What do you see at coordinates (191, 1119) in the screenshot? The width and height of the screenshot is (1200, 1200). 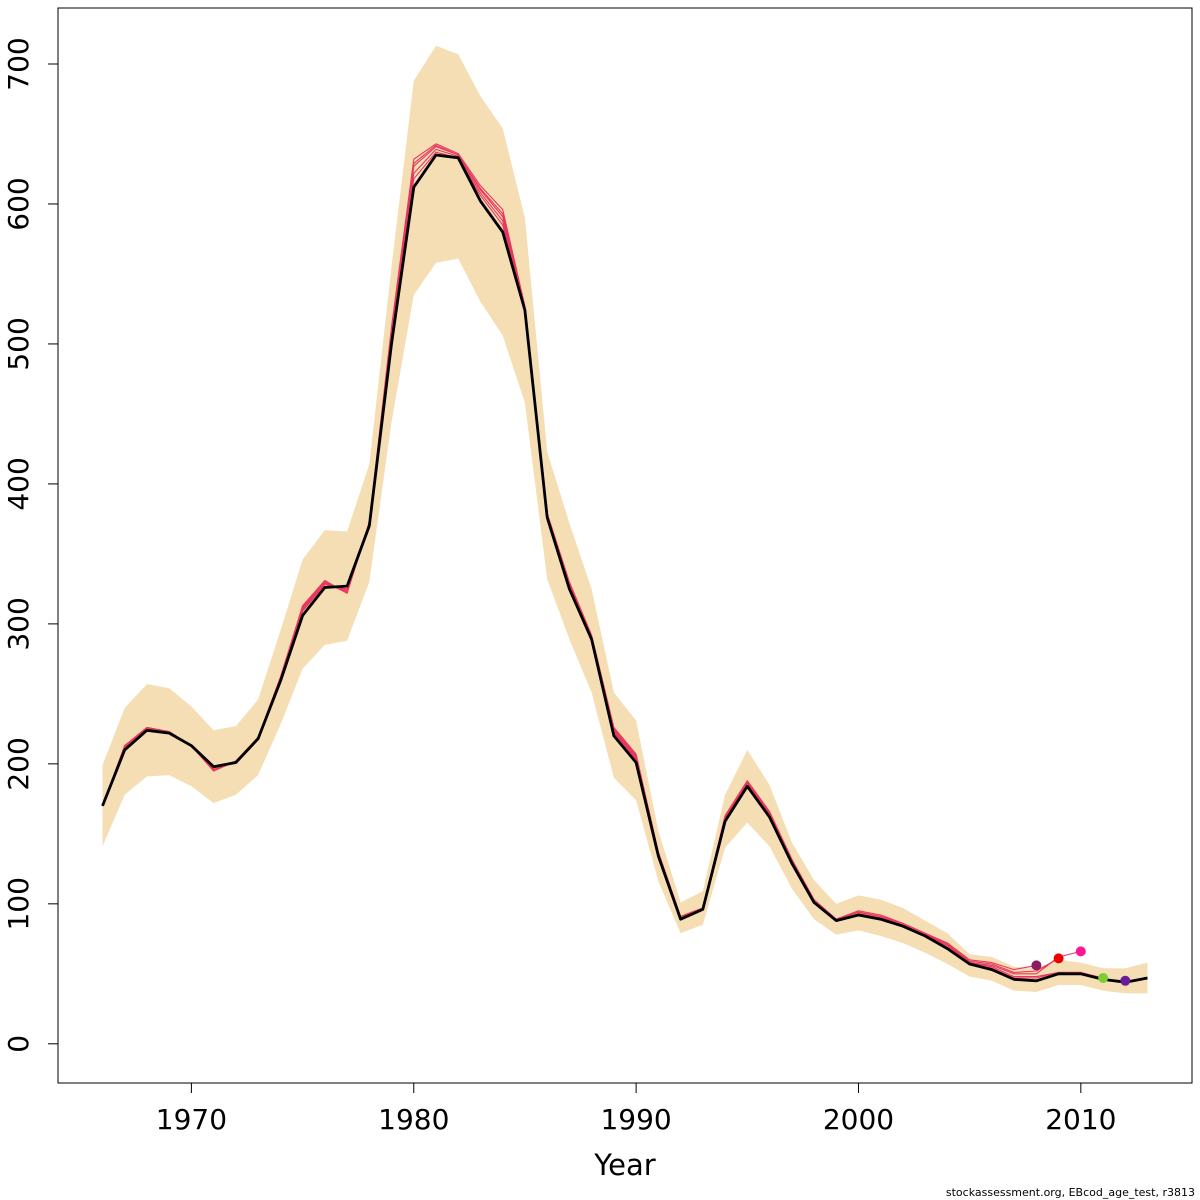 I see `x-tick-label-1970: 1970` at bounding box center [191, 1119].